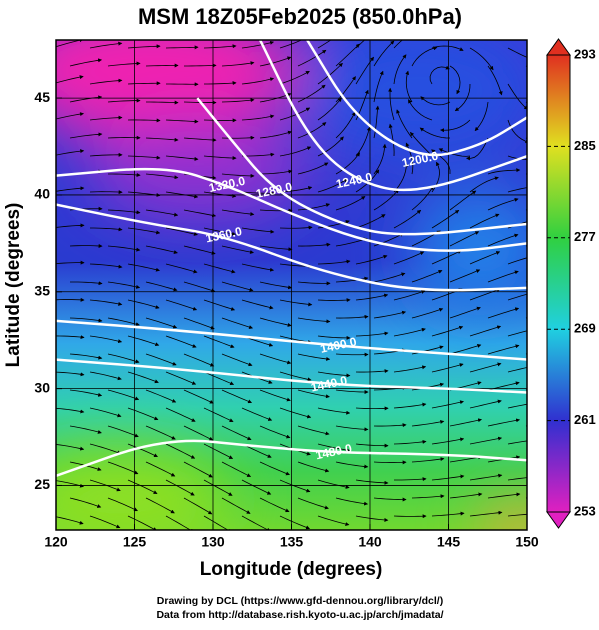  I want to click on y-tick-label: 30, so click(42, 387).